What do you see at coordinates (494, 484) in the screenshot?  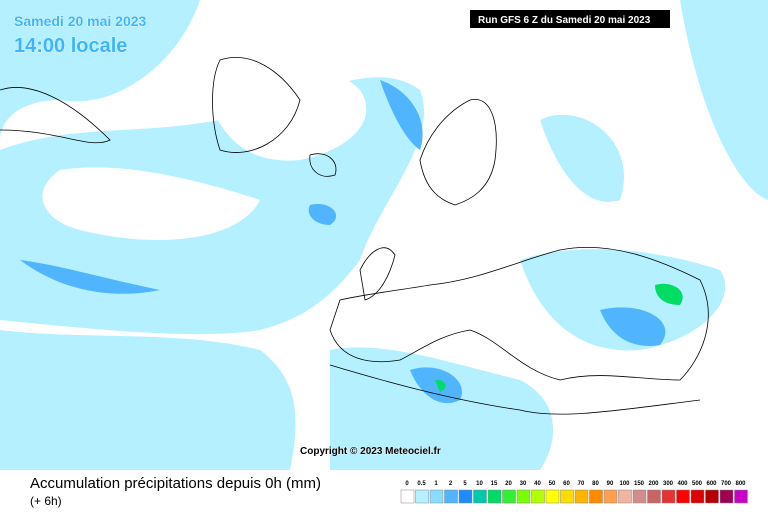 I see `legend-label: 15` at bounding box center [494, 484].